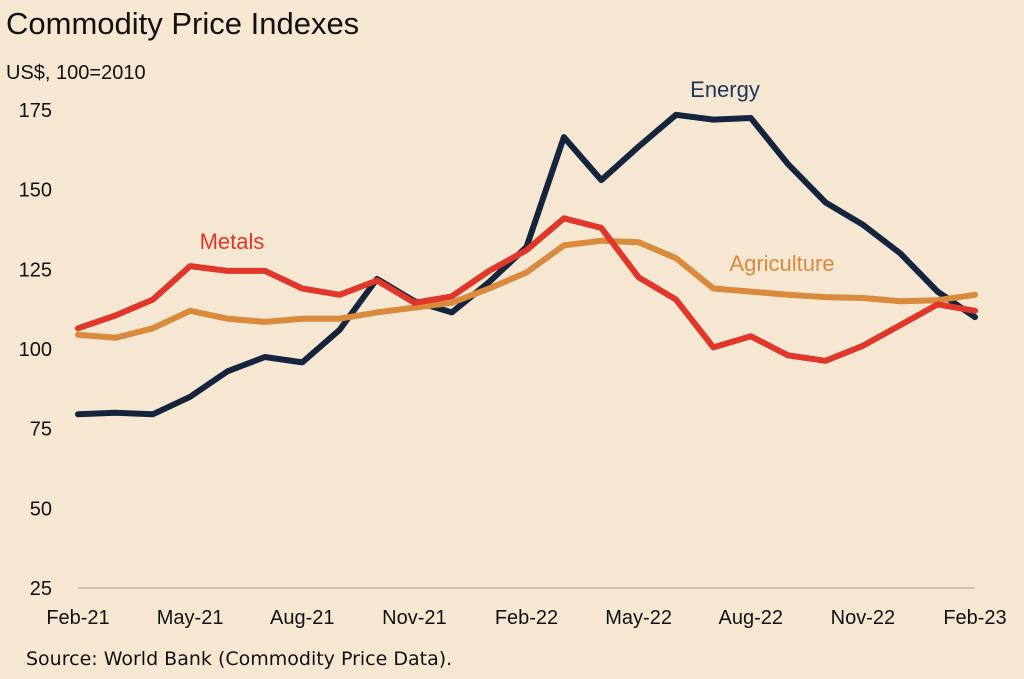  I want to click on x-tick-label: Aug-21, so click(302, 618).